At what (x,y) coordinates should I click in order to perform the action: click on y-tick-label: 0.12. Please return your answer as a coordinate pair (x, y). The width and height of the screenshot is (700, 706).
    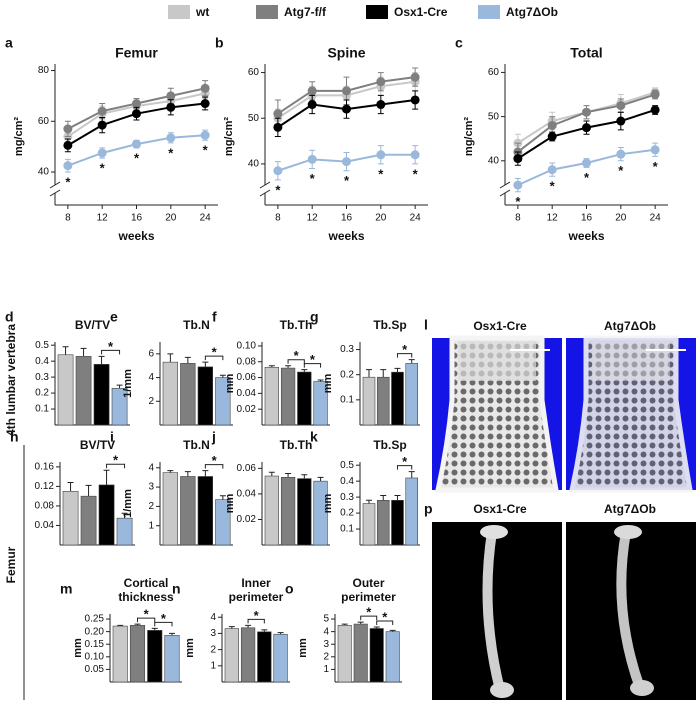
    Looking at the image, I should click on (45, 486).